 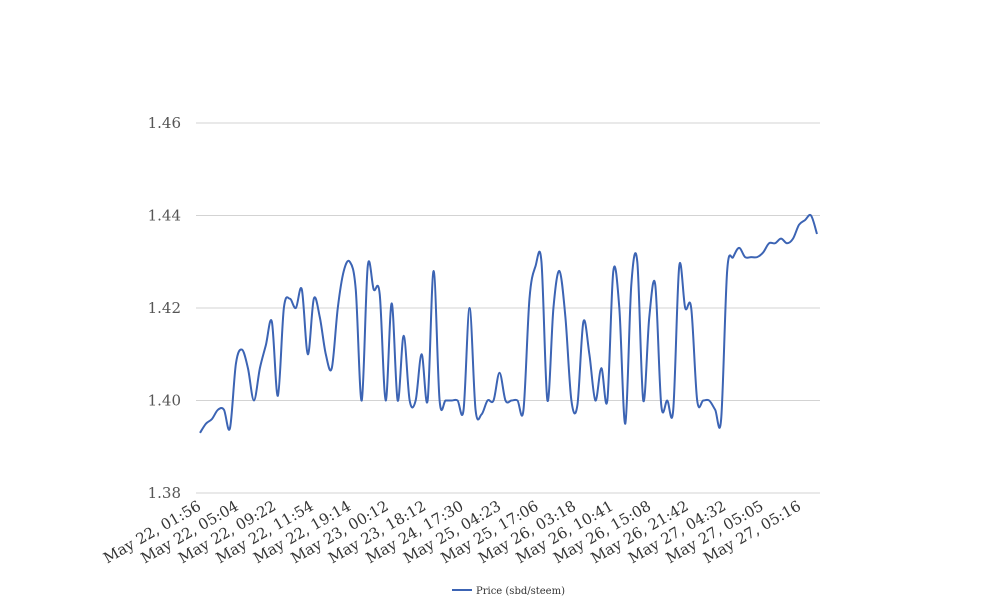 I want to click on legend-label: Price (sbd/steem), so click(x=520, y=591).